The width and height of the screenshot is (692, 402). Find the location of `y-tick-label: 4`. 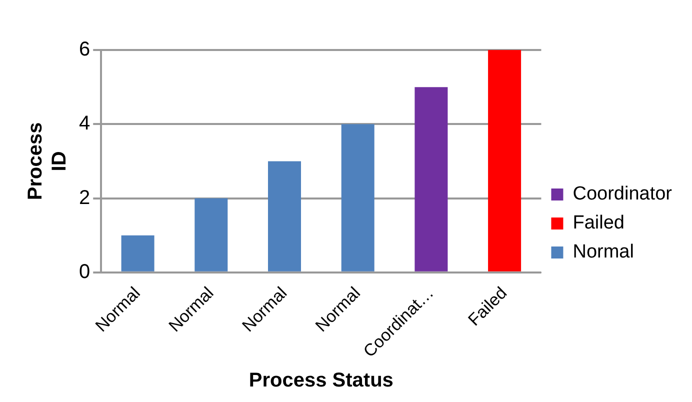

y-tick-label: 4 is located at coordinates (84, 123).